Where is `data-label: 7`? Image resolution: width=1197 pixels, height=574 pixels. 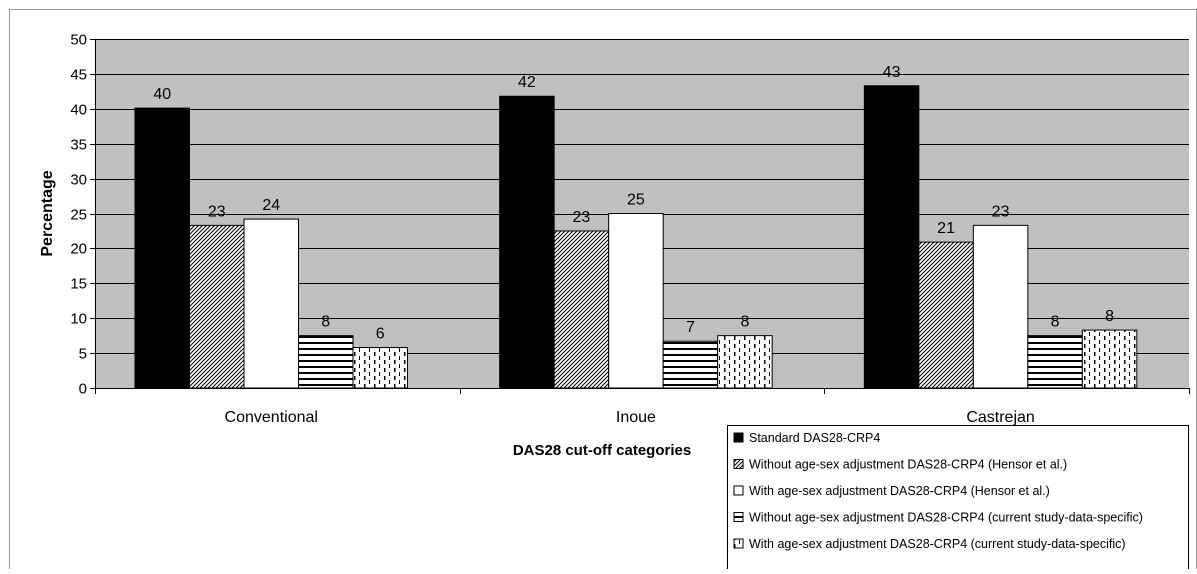
data-label: 7 is located at coordinates (690, 327).